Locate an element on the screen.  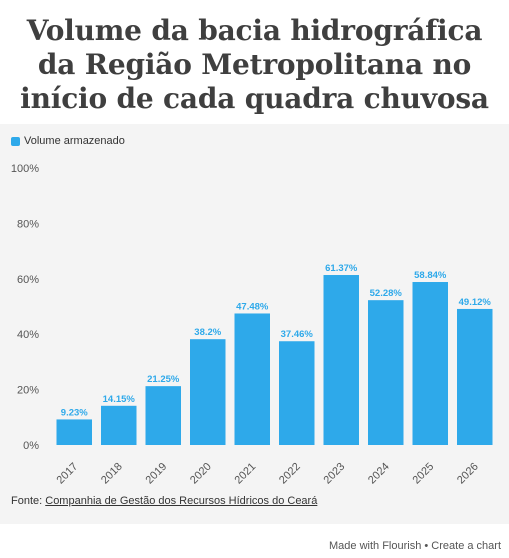
create-chart-link: Create a chart is located at coordinates (466, 546).